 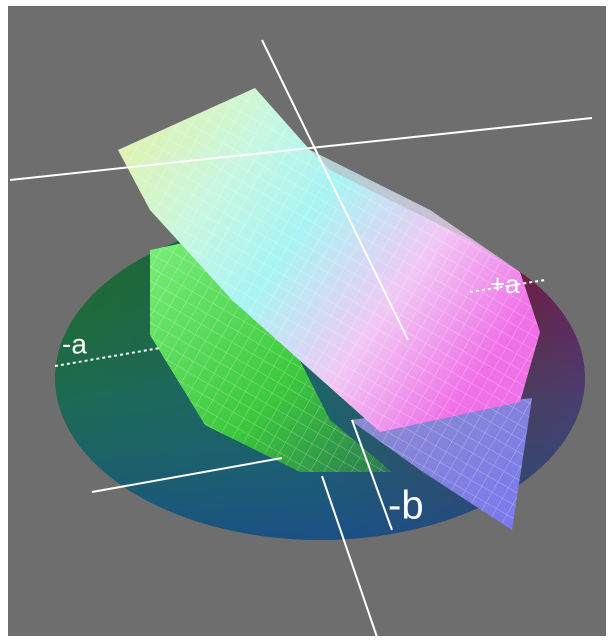 I want to click on axis-label: +a, so click(x=505, y=284).